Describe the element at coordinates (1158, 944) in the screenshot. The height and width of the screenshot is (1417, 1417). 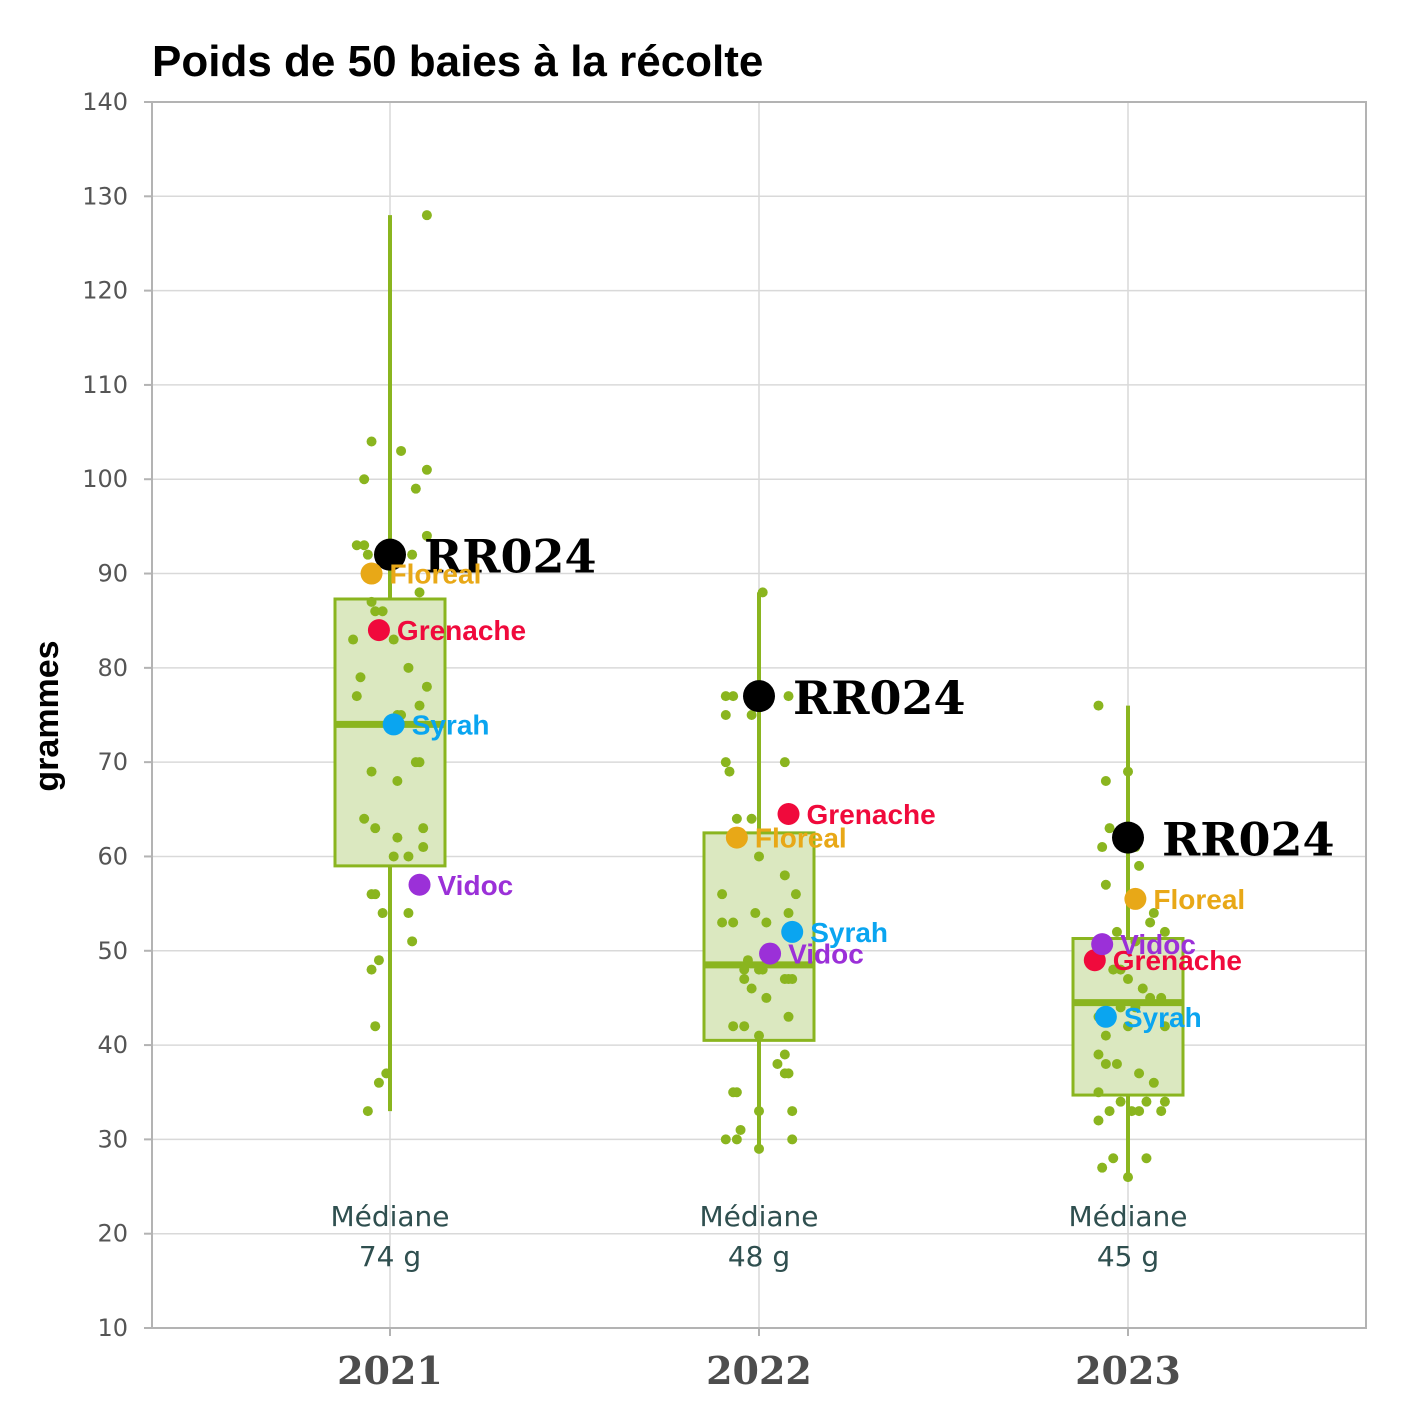
I see `label-vidoc: Vidoc` at that location.